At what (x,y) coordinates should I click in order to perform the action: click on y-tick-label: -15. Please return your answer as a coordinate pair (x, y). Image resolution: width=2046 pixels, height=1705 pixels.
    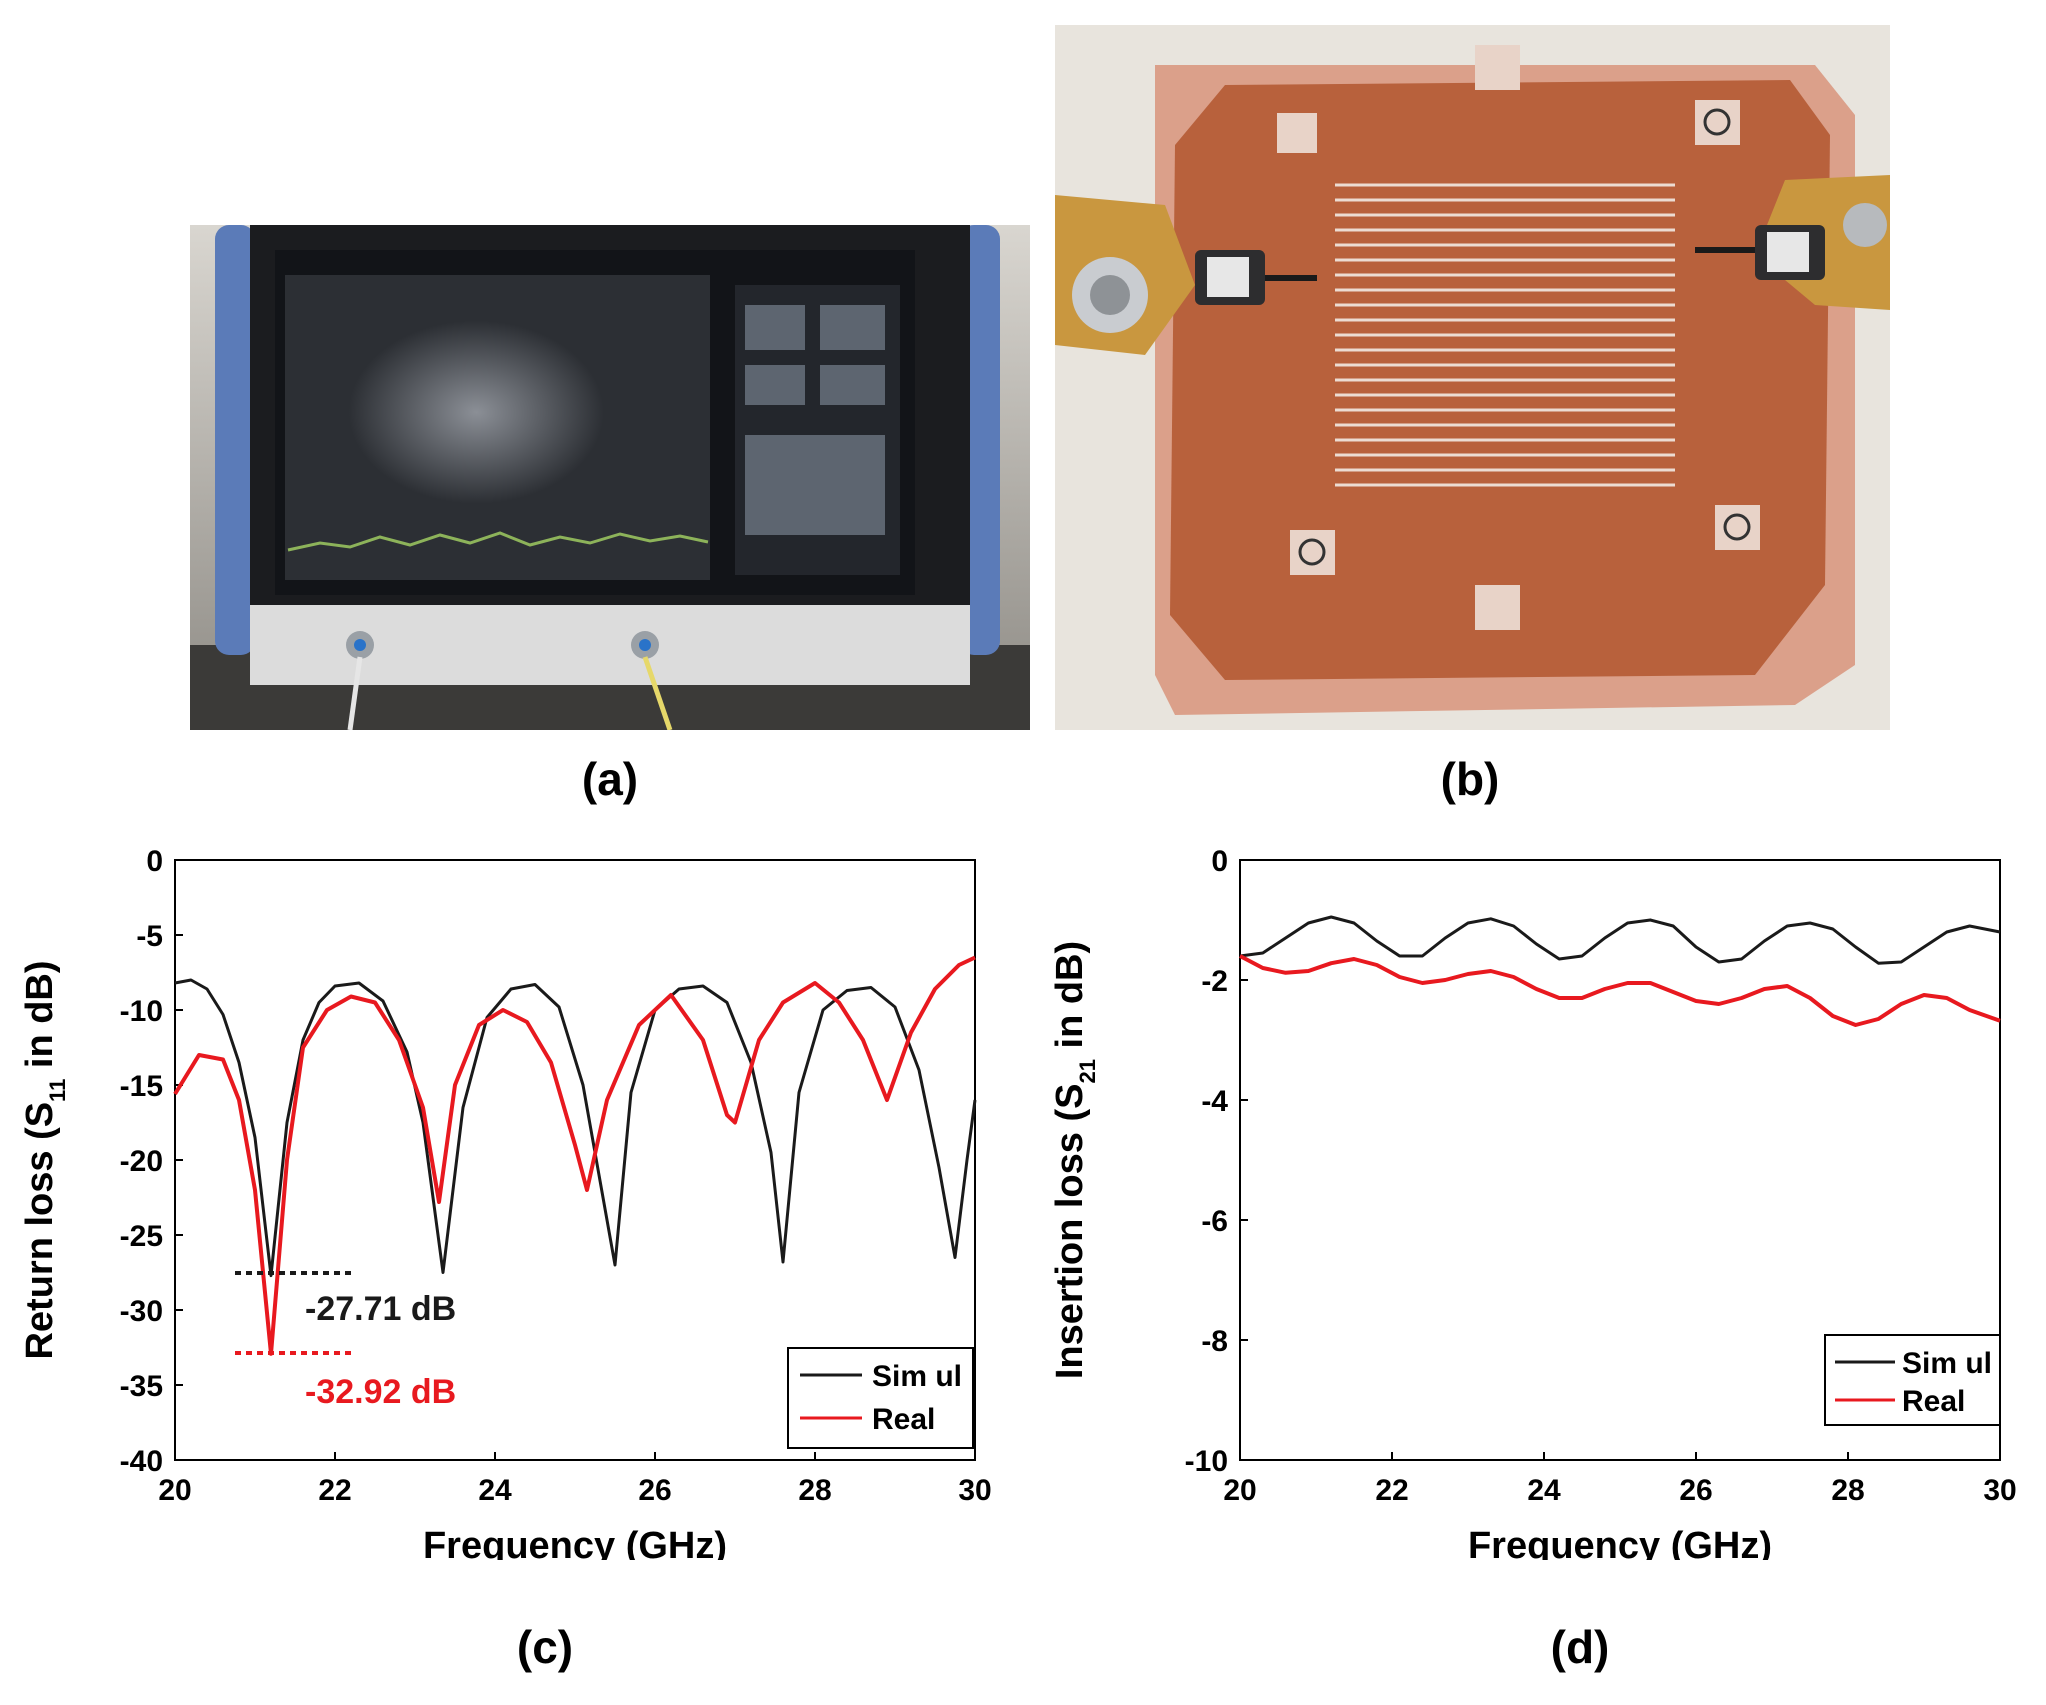
    Looking at the image, I should click on (141, 1086).